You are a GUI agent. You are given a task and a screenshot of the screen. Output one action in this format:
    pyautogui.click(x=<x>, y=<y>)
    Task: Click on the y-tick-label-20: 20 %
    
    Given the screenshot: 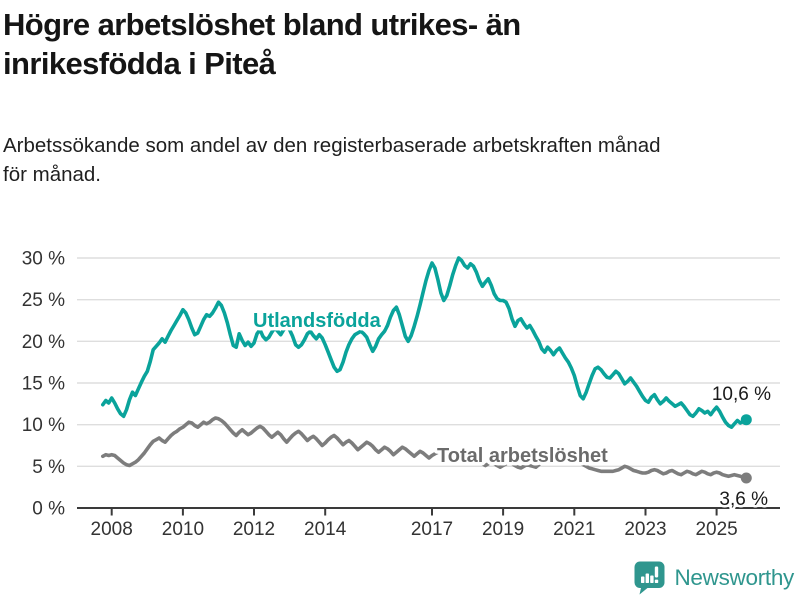 What is the action you would take?
    pyautogui.click(x=43, y=342)
    